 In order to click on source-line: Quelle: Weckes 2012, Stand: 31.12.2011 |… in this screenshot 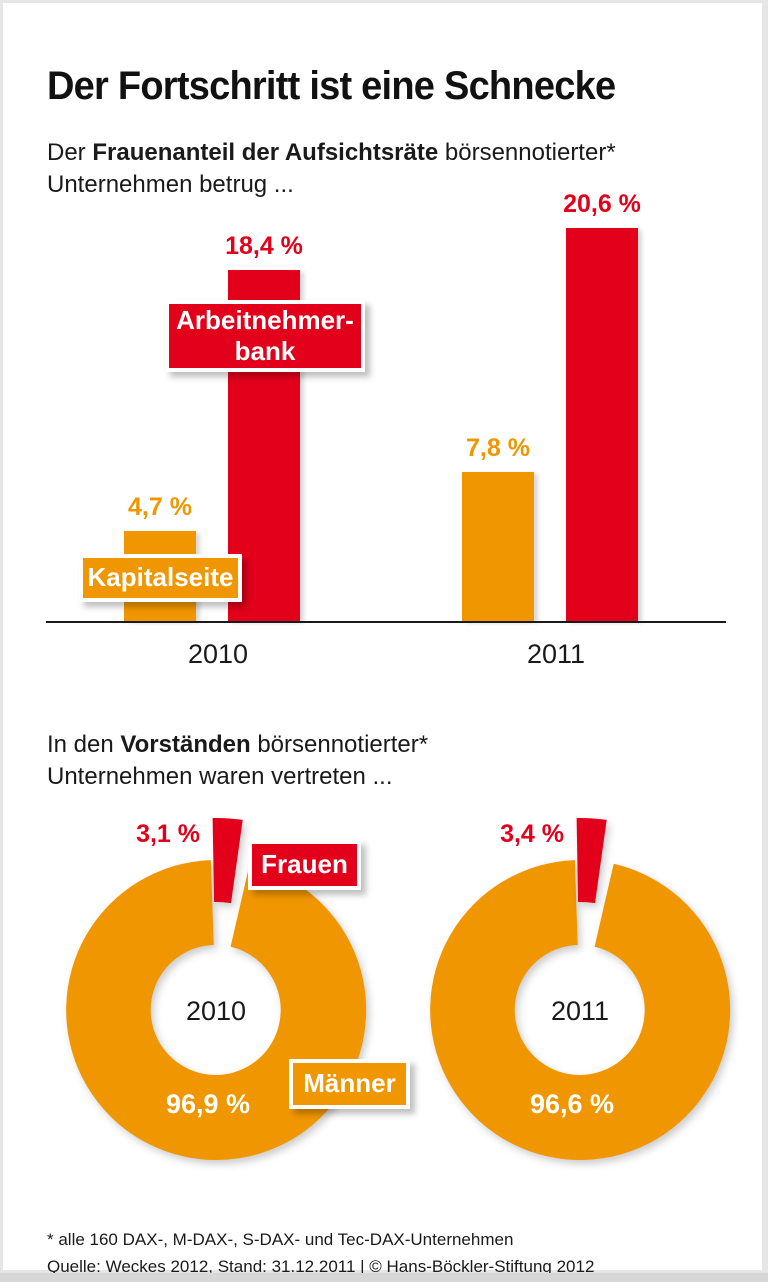, I will do `click(321, 1266)`.